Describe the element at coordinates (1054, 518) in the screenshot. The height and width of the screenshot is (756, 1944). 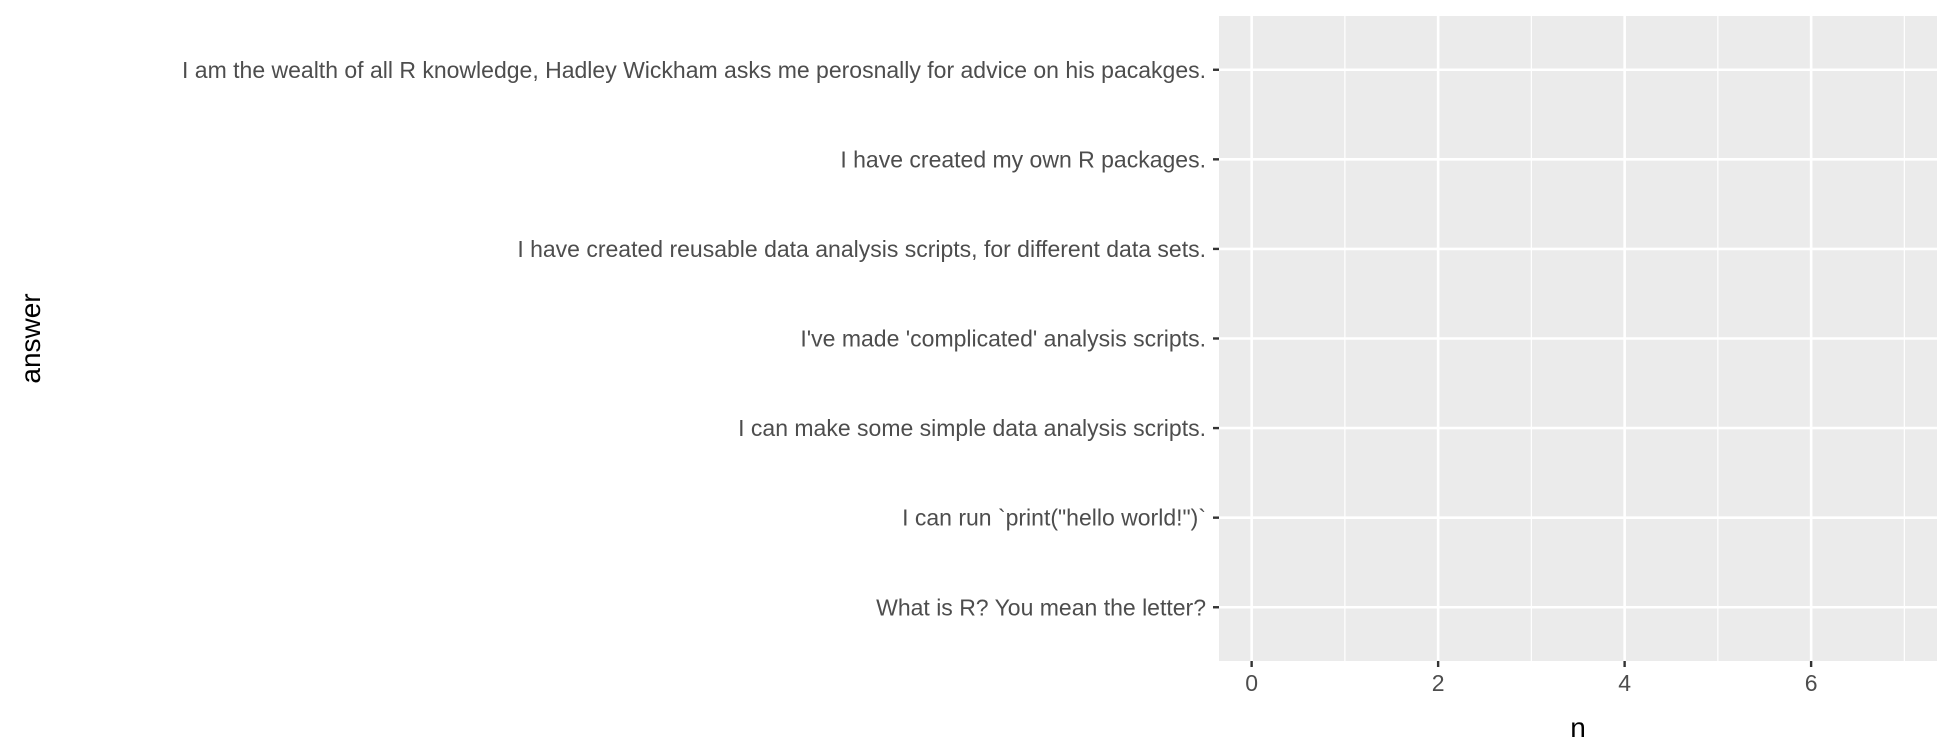
I see `y-tick-label: I can run `print("hello world!")`` at that location.